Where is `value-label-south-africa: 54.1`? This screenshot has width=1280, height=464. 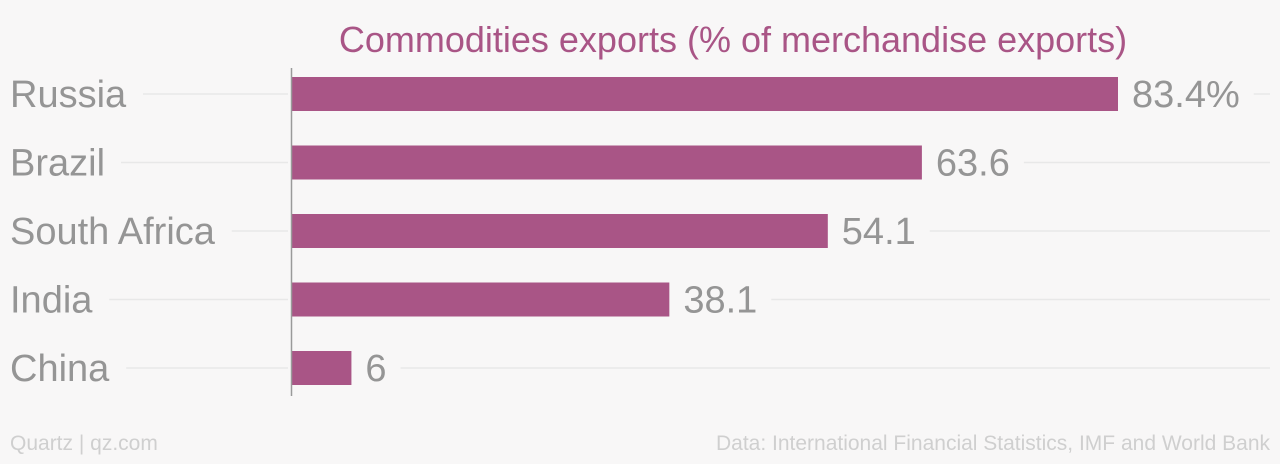 value-label-south-africa: 54.1 is located at coordinates (879, 232).